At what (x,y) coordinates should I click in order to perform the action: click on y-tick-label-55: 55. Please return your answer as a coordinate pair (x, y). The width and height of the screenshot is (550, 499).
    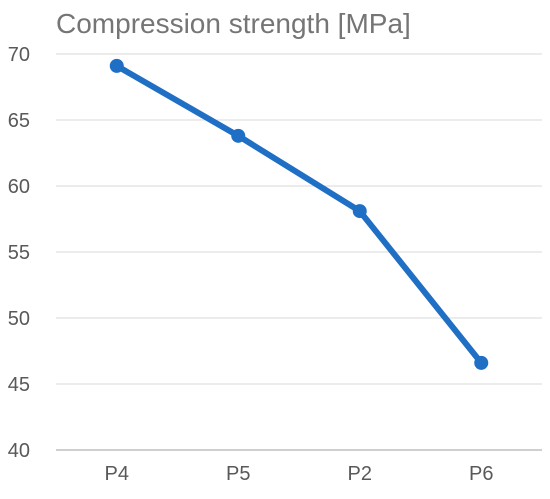
    Looking at the image, I should click on (19, 253).